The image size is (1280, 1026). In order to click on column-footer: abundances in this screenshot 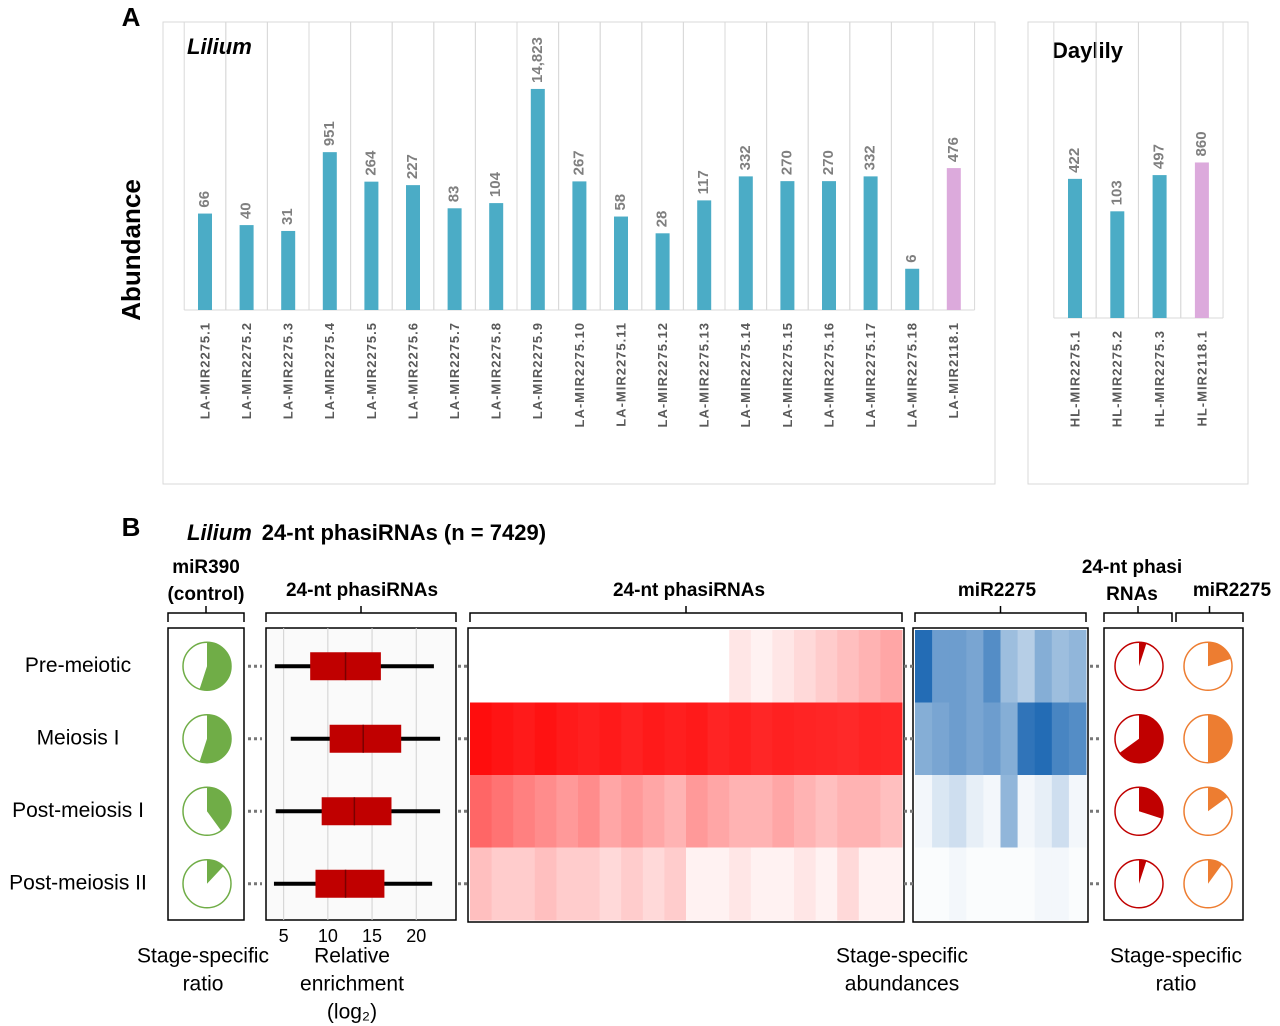, I will do `click(902, 984)`.